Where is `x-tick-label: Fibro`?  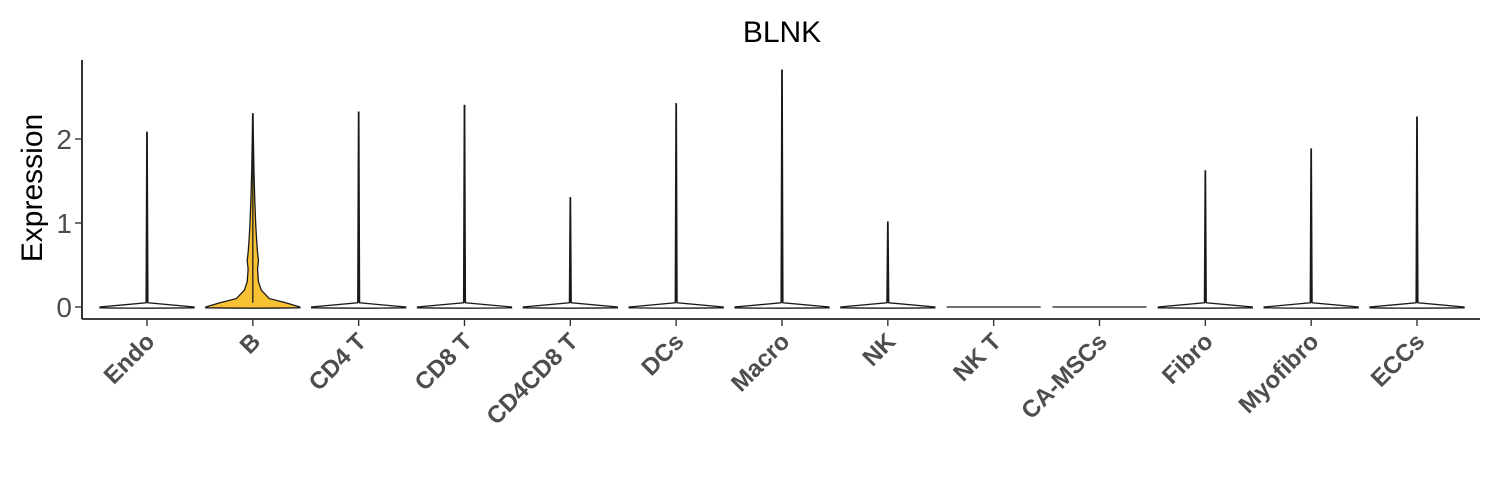 x-tick-label: Fibro is located at coordinates (1188, 359).